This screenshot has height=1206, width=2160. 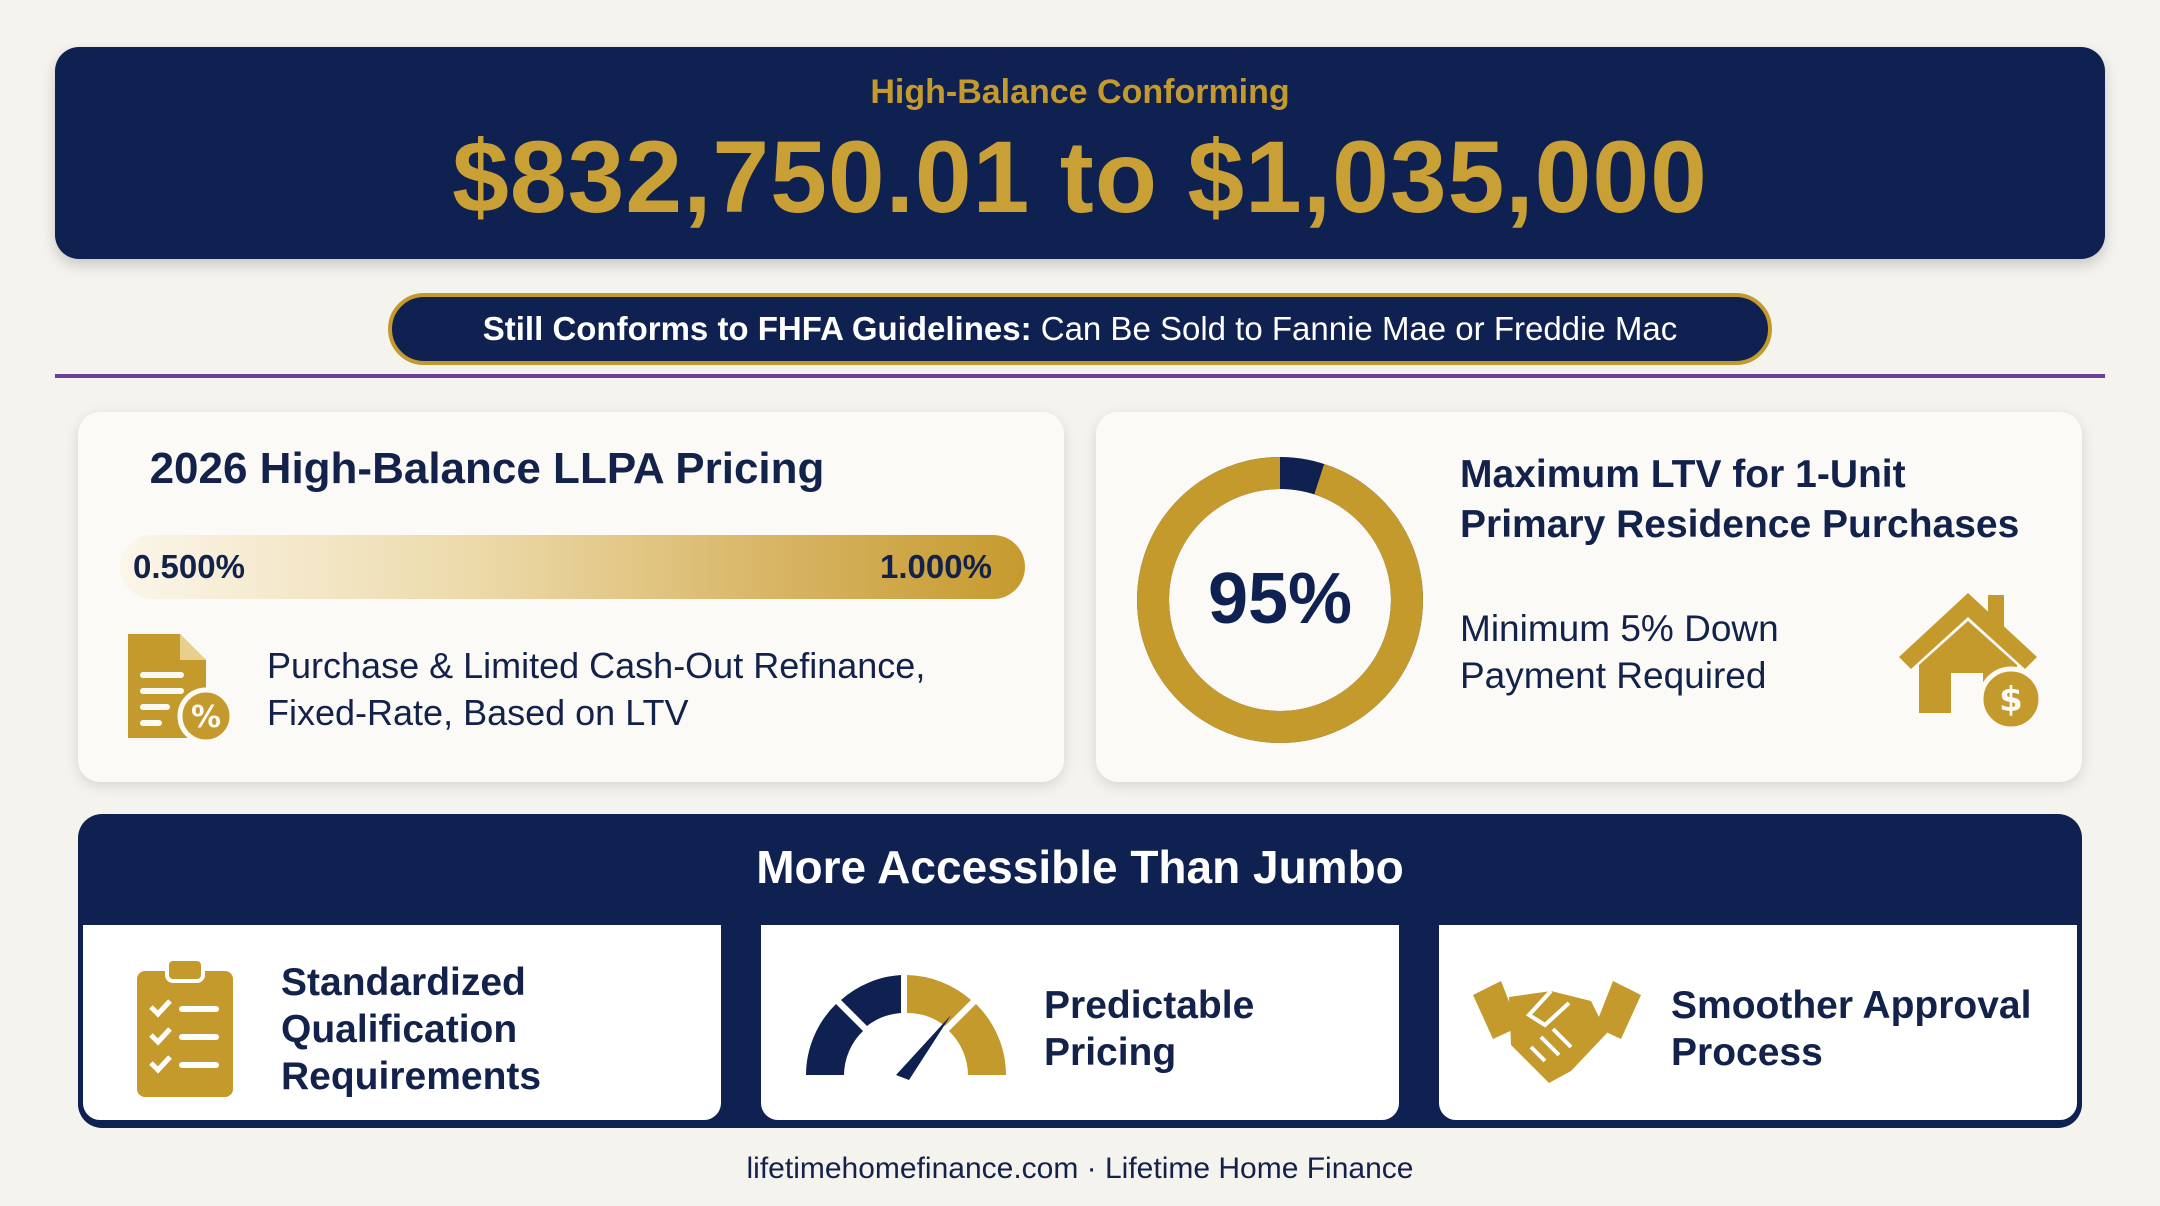 What do you see at coordinates (572, 567) in the screenshot?
I see `llpa-range-bar` at bounding box center [572, 567].